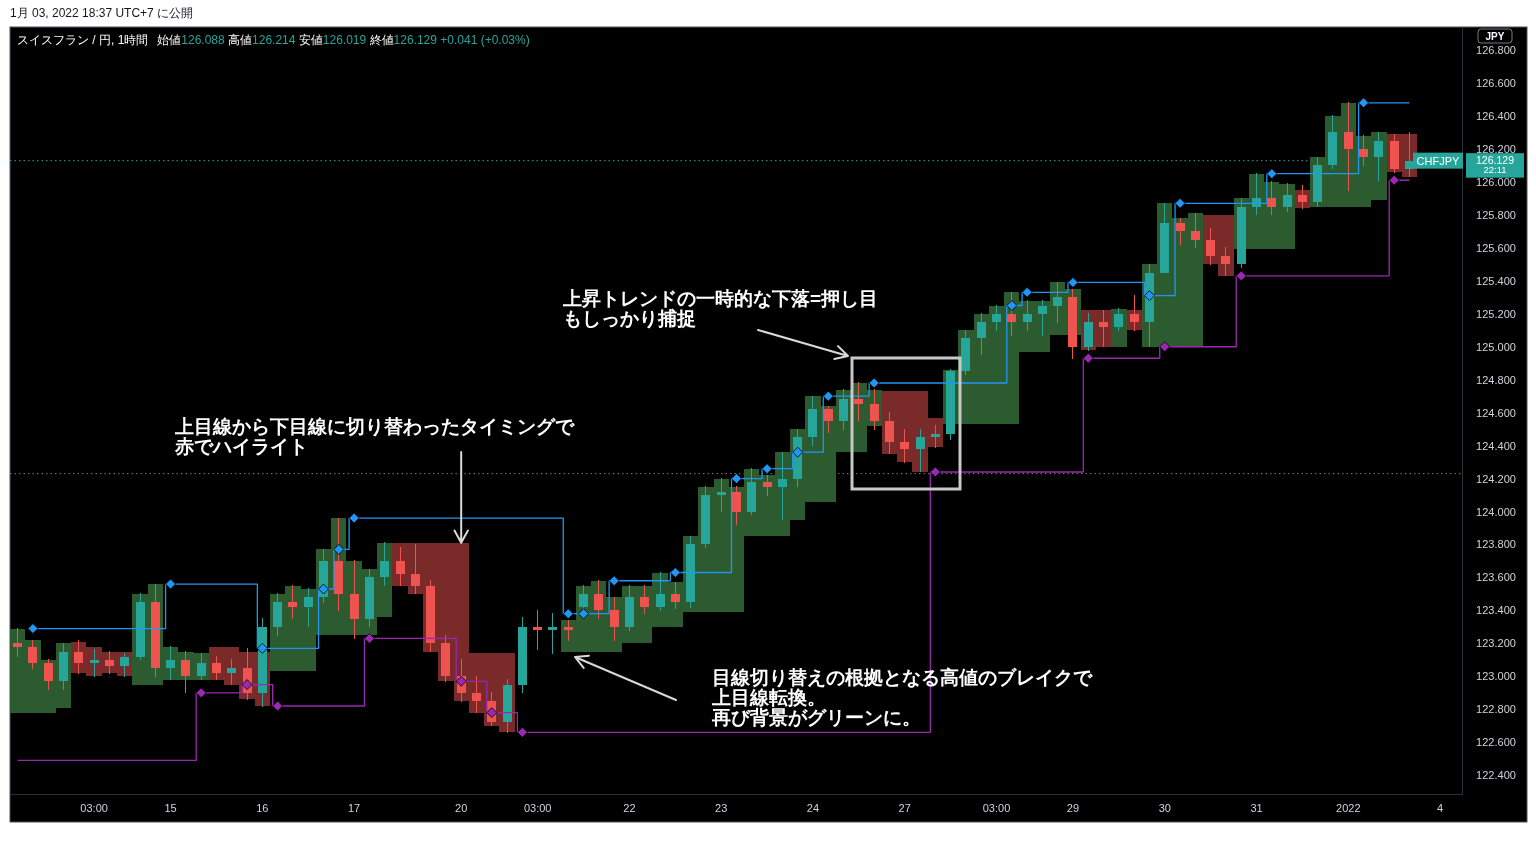 The width and height of the screenshot is (1536, 856). Describe the element at coordinates (1496, 643) in the screenshot. I see `y-tick-label: 123.200` at that location.